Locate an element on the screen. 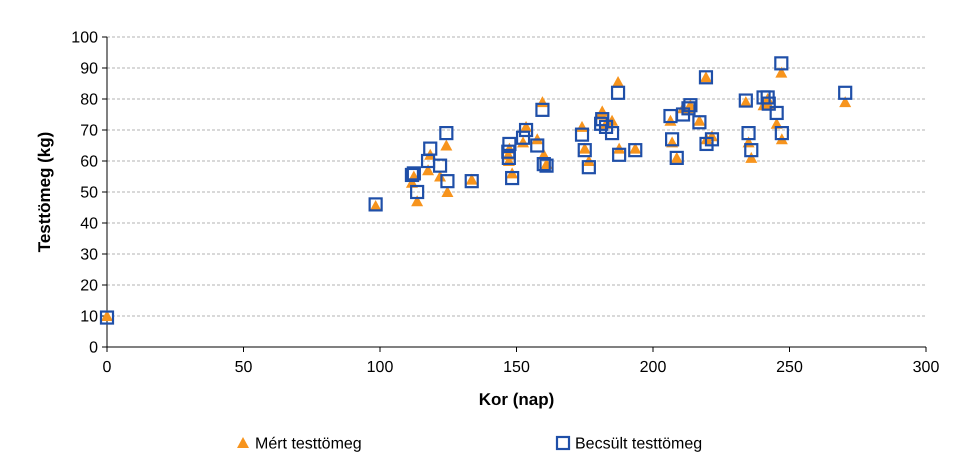 The image size is (956, 471). y-tick-label: 10 is located at coordinates (89, 317).